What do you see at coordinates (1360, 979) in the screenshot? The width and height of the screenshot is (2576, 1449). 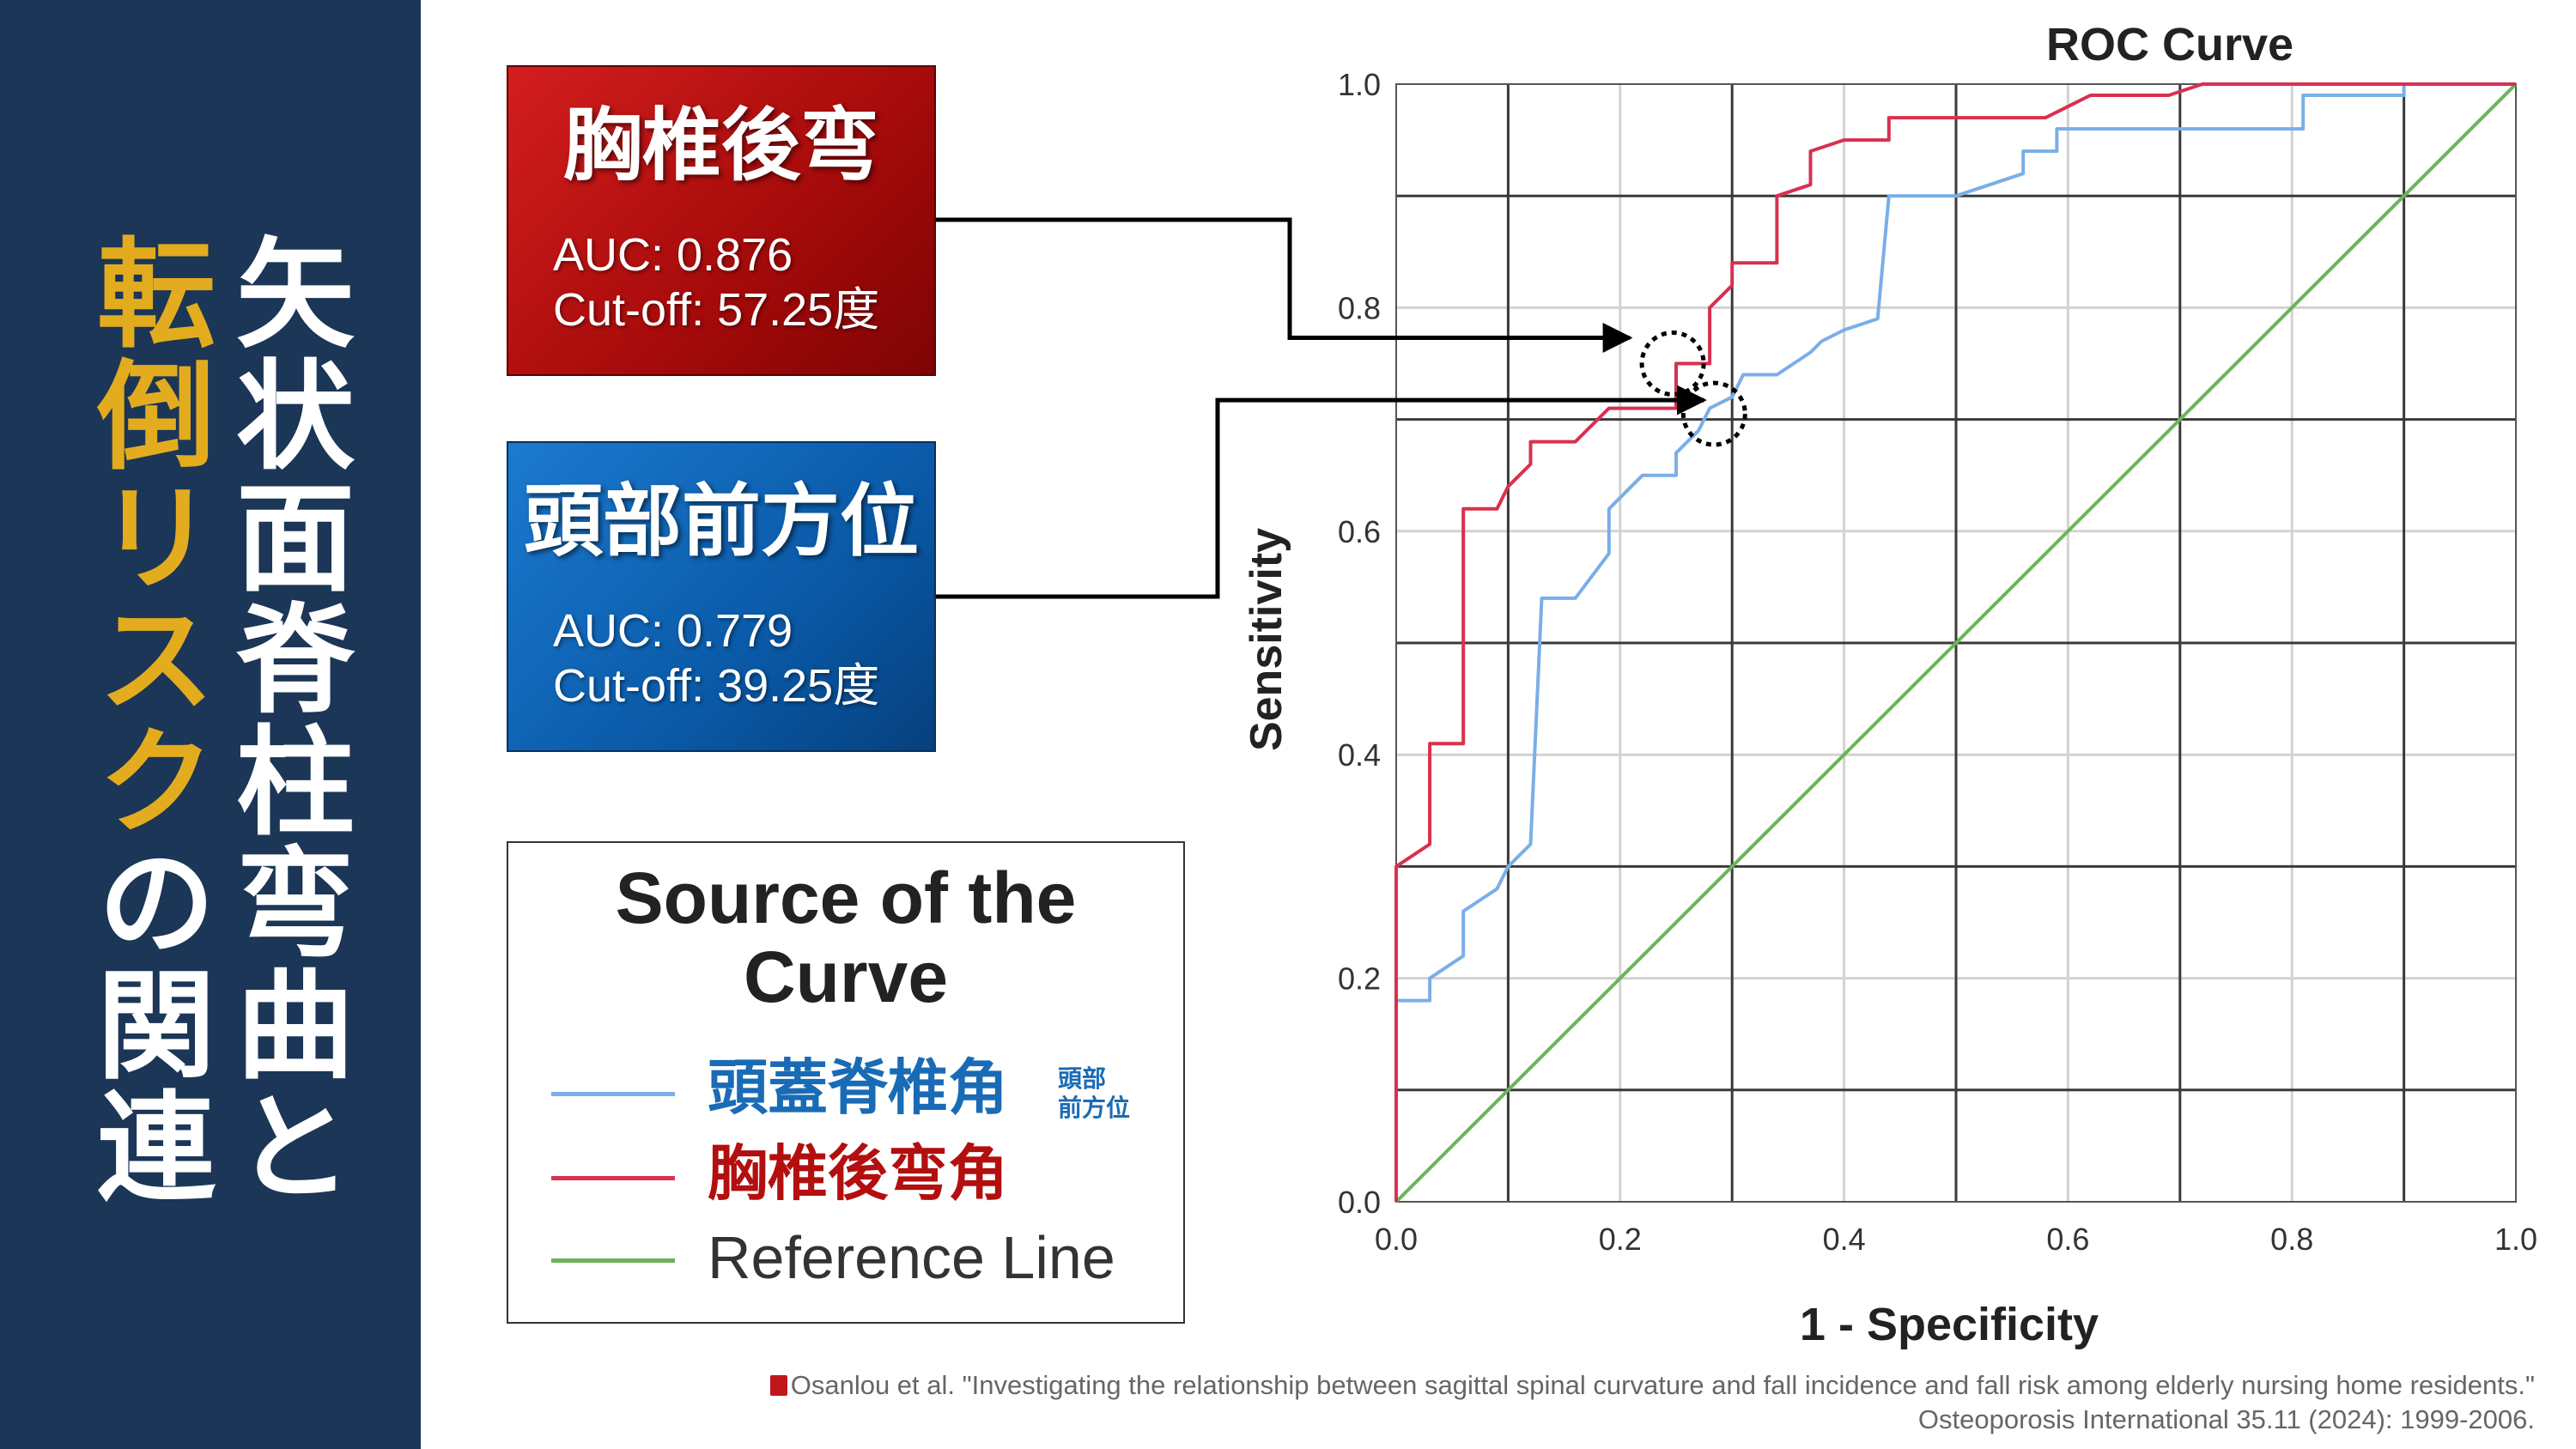 I see `y-tick-label: 0.2` at bounding box center [1360, 979].